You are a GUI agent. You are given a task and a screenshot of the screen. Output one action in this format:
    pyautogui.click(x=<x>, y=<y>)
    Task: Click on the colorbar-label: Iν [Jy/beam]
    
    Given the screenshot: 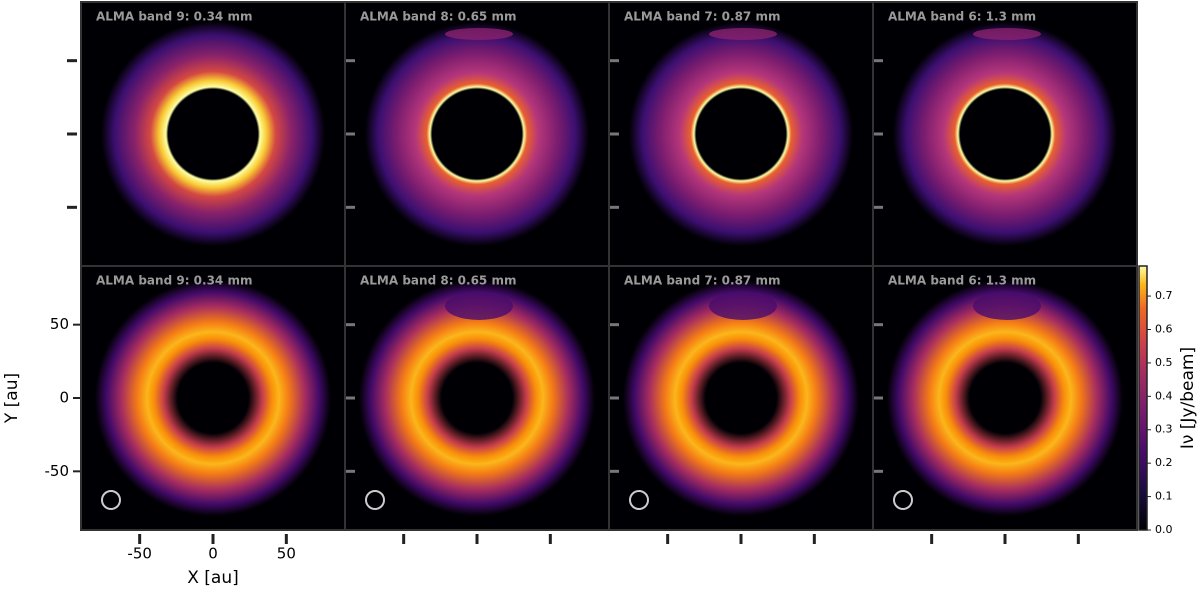 What is the action you would take?
    pyautogui.click(x=1188, y=398)
    